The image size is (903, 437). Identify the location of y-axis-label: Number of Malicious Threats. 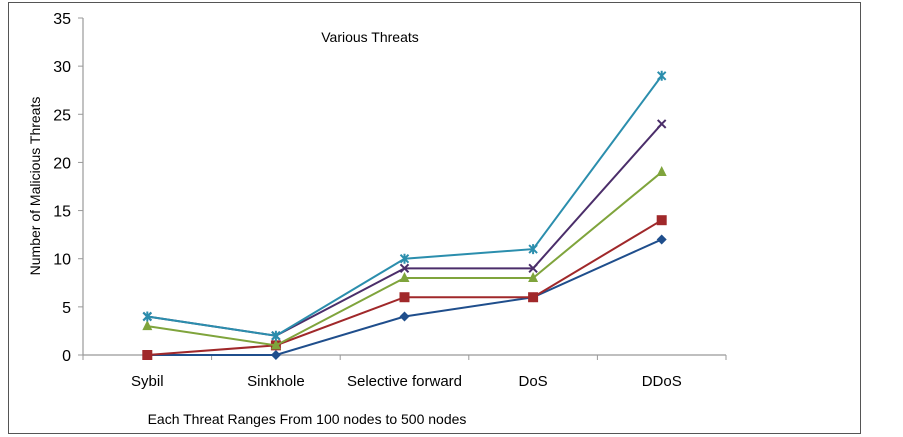
(35, 186).